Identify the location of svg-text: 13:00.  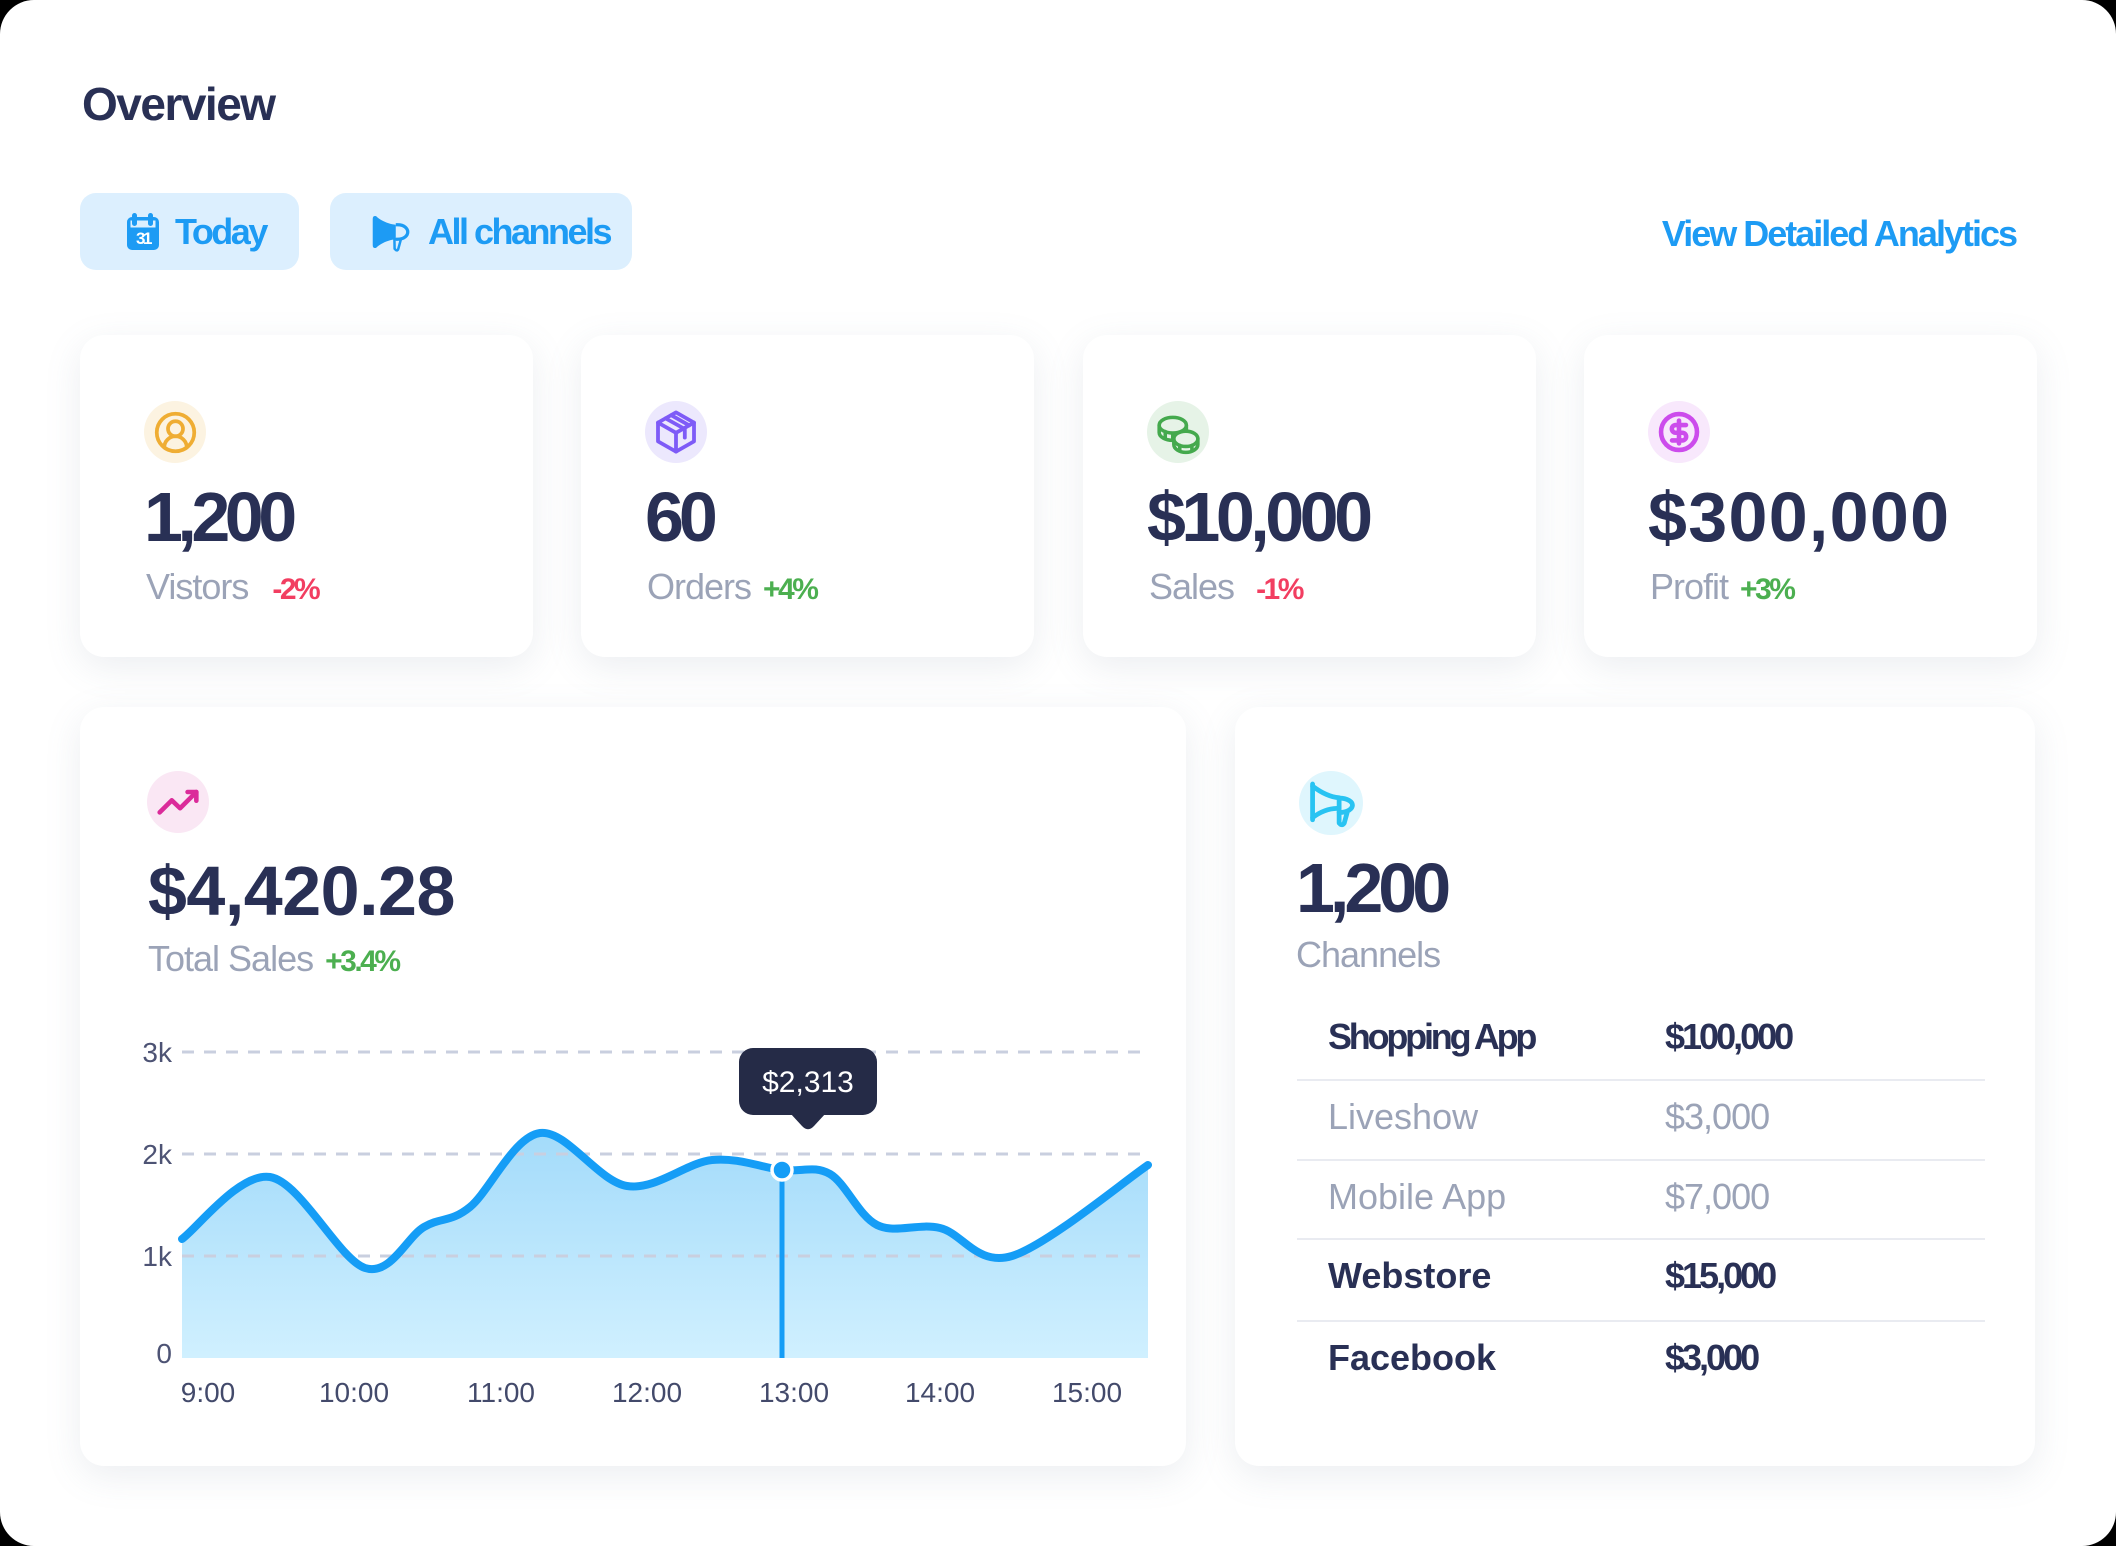
(794, 1392).